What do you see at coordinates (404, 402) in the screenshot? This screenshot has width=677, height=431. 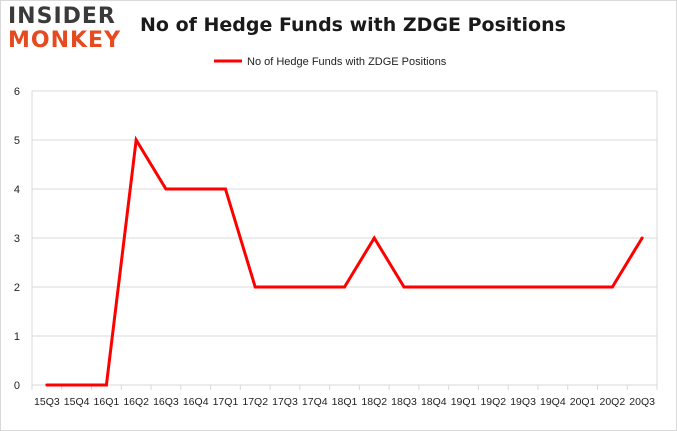 I see `x-tick-label: 18Q3` at bounding box center [404, 402].